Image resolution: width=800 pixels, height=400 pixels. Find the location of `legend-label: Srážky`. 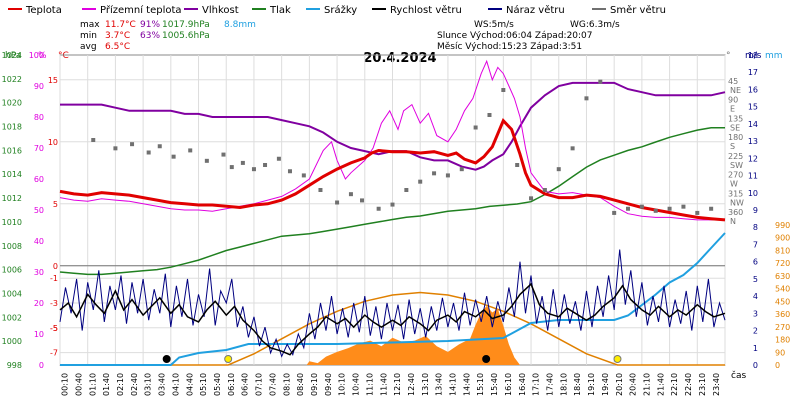

legend-label: Srážky is located at coordinates (340, 10).